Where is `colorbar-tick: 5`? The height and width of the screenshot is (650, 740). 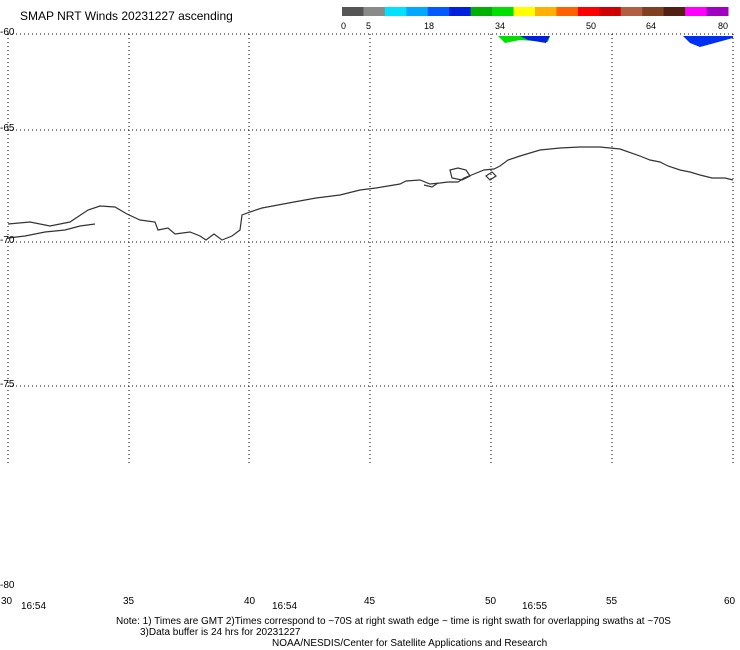
colorbar-tick: 5 is located at coordinates (369, 26).